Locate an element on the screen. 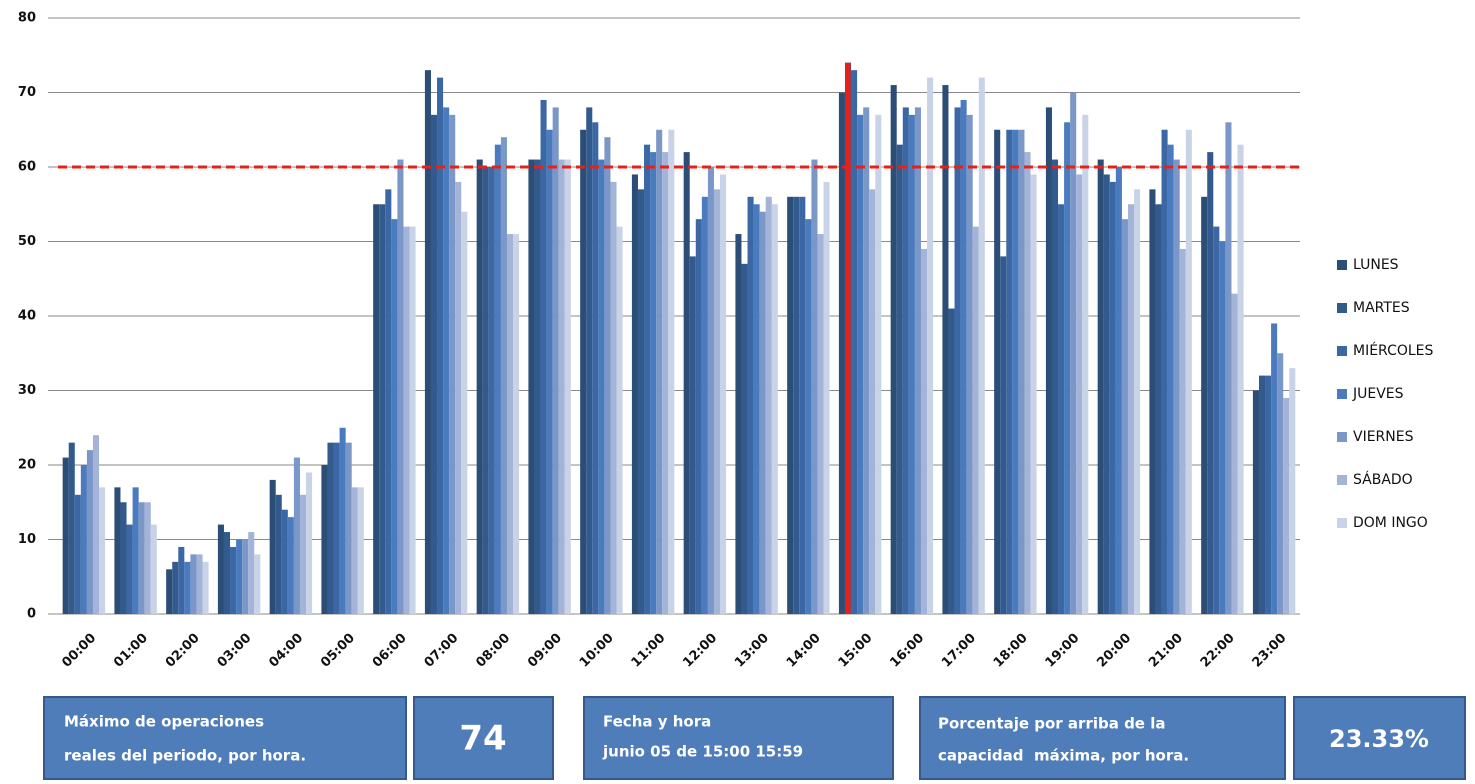 The height and width of the screenshot is (784, 1475). x-tick-label: 12:00 is located at coordinates (700, 651).